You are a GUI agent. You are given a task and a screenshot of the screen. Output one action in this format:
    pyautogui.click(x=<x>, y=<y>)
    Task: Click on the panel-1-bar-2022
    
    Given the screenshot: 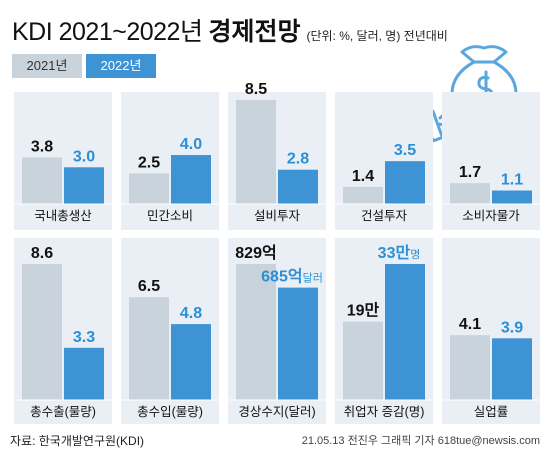 What is the action you would take?
    pyautogui.click(x=84, y=185)
    